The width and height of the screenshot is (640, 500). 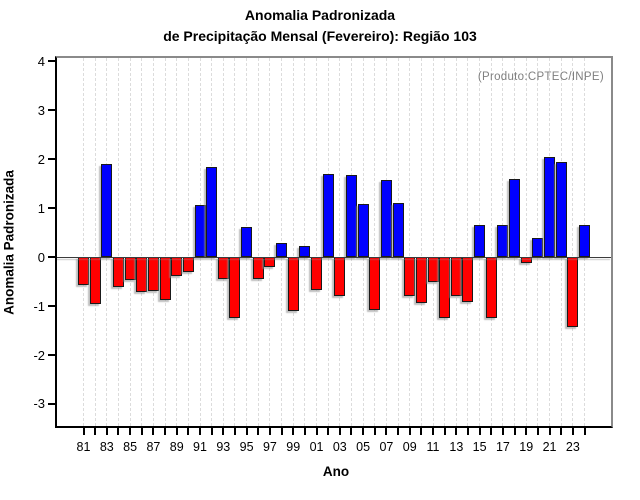 What do you see at coordinates (39, 306) in the screenshot?
I see `y-tick-label: -1` at bounding box center [39, 306].